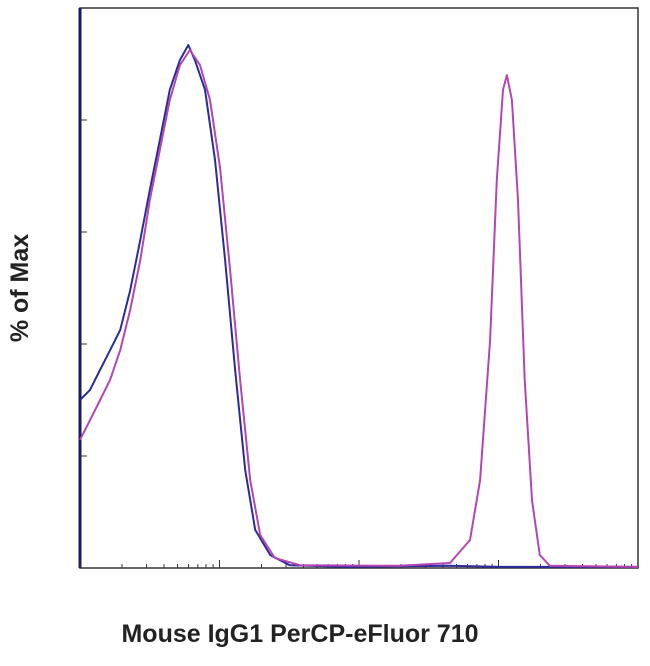 Image resolution: width=650 pixels, height=666 pixels. What do you see at coordinates (299, 634) in the screenshot?
I see `x-axis-label: Mouse IgG1 PerCP-eFluor 710` at bounding box center [299, 634].